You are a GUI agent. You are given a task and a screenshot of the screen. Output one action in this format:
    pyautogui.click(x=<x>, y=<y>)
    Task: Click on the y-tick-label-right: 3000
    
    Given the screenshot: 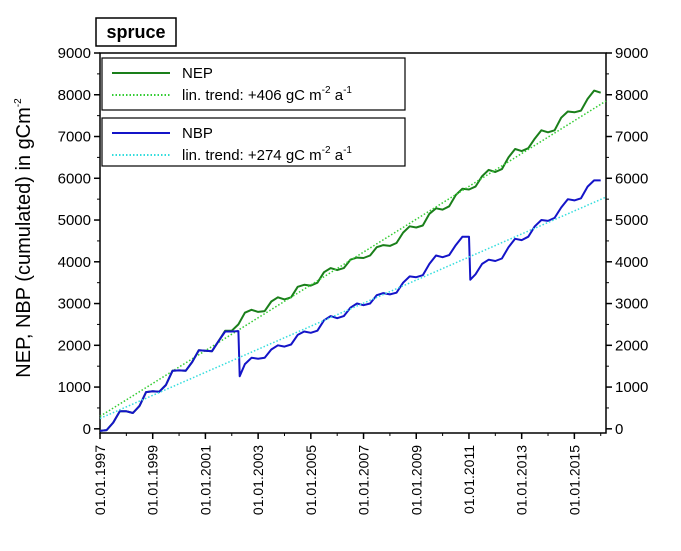 What is the action you would take?
    pyautogui.click(x=631, y=304)
    